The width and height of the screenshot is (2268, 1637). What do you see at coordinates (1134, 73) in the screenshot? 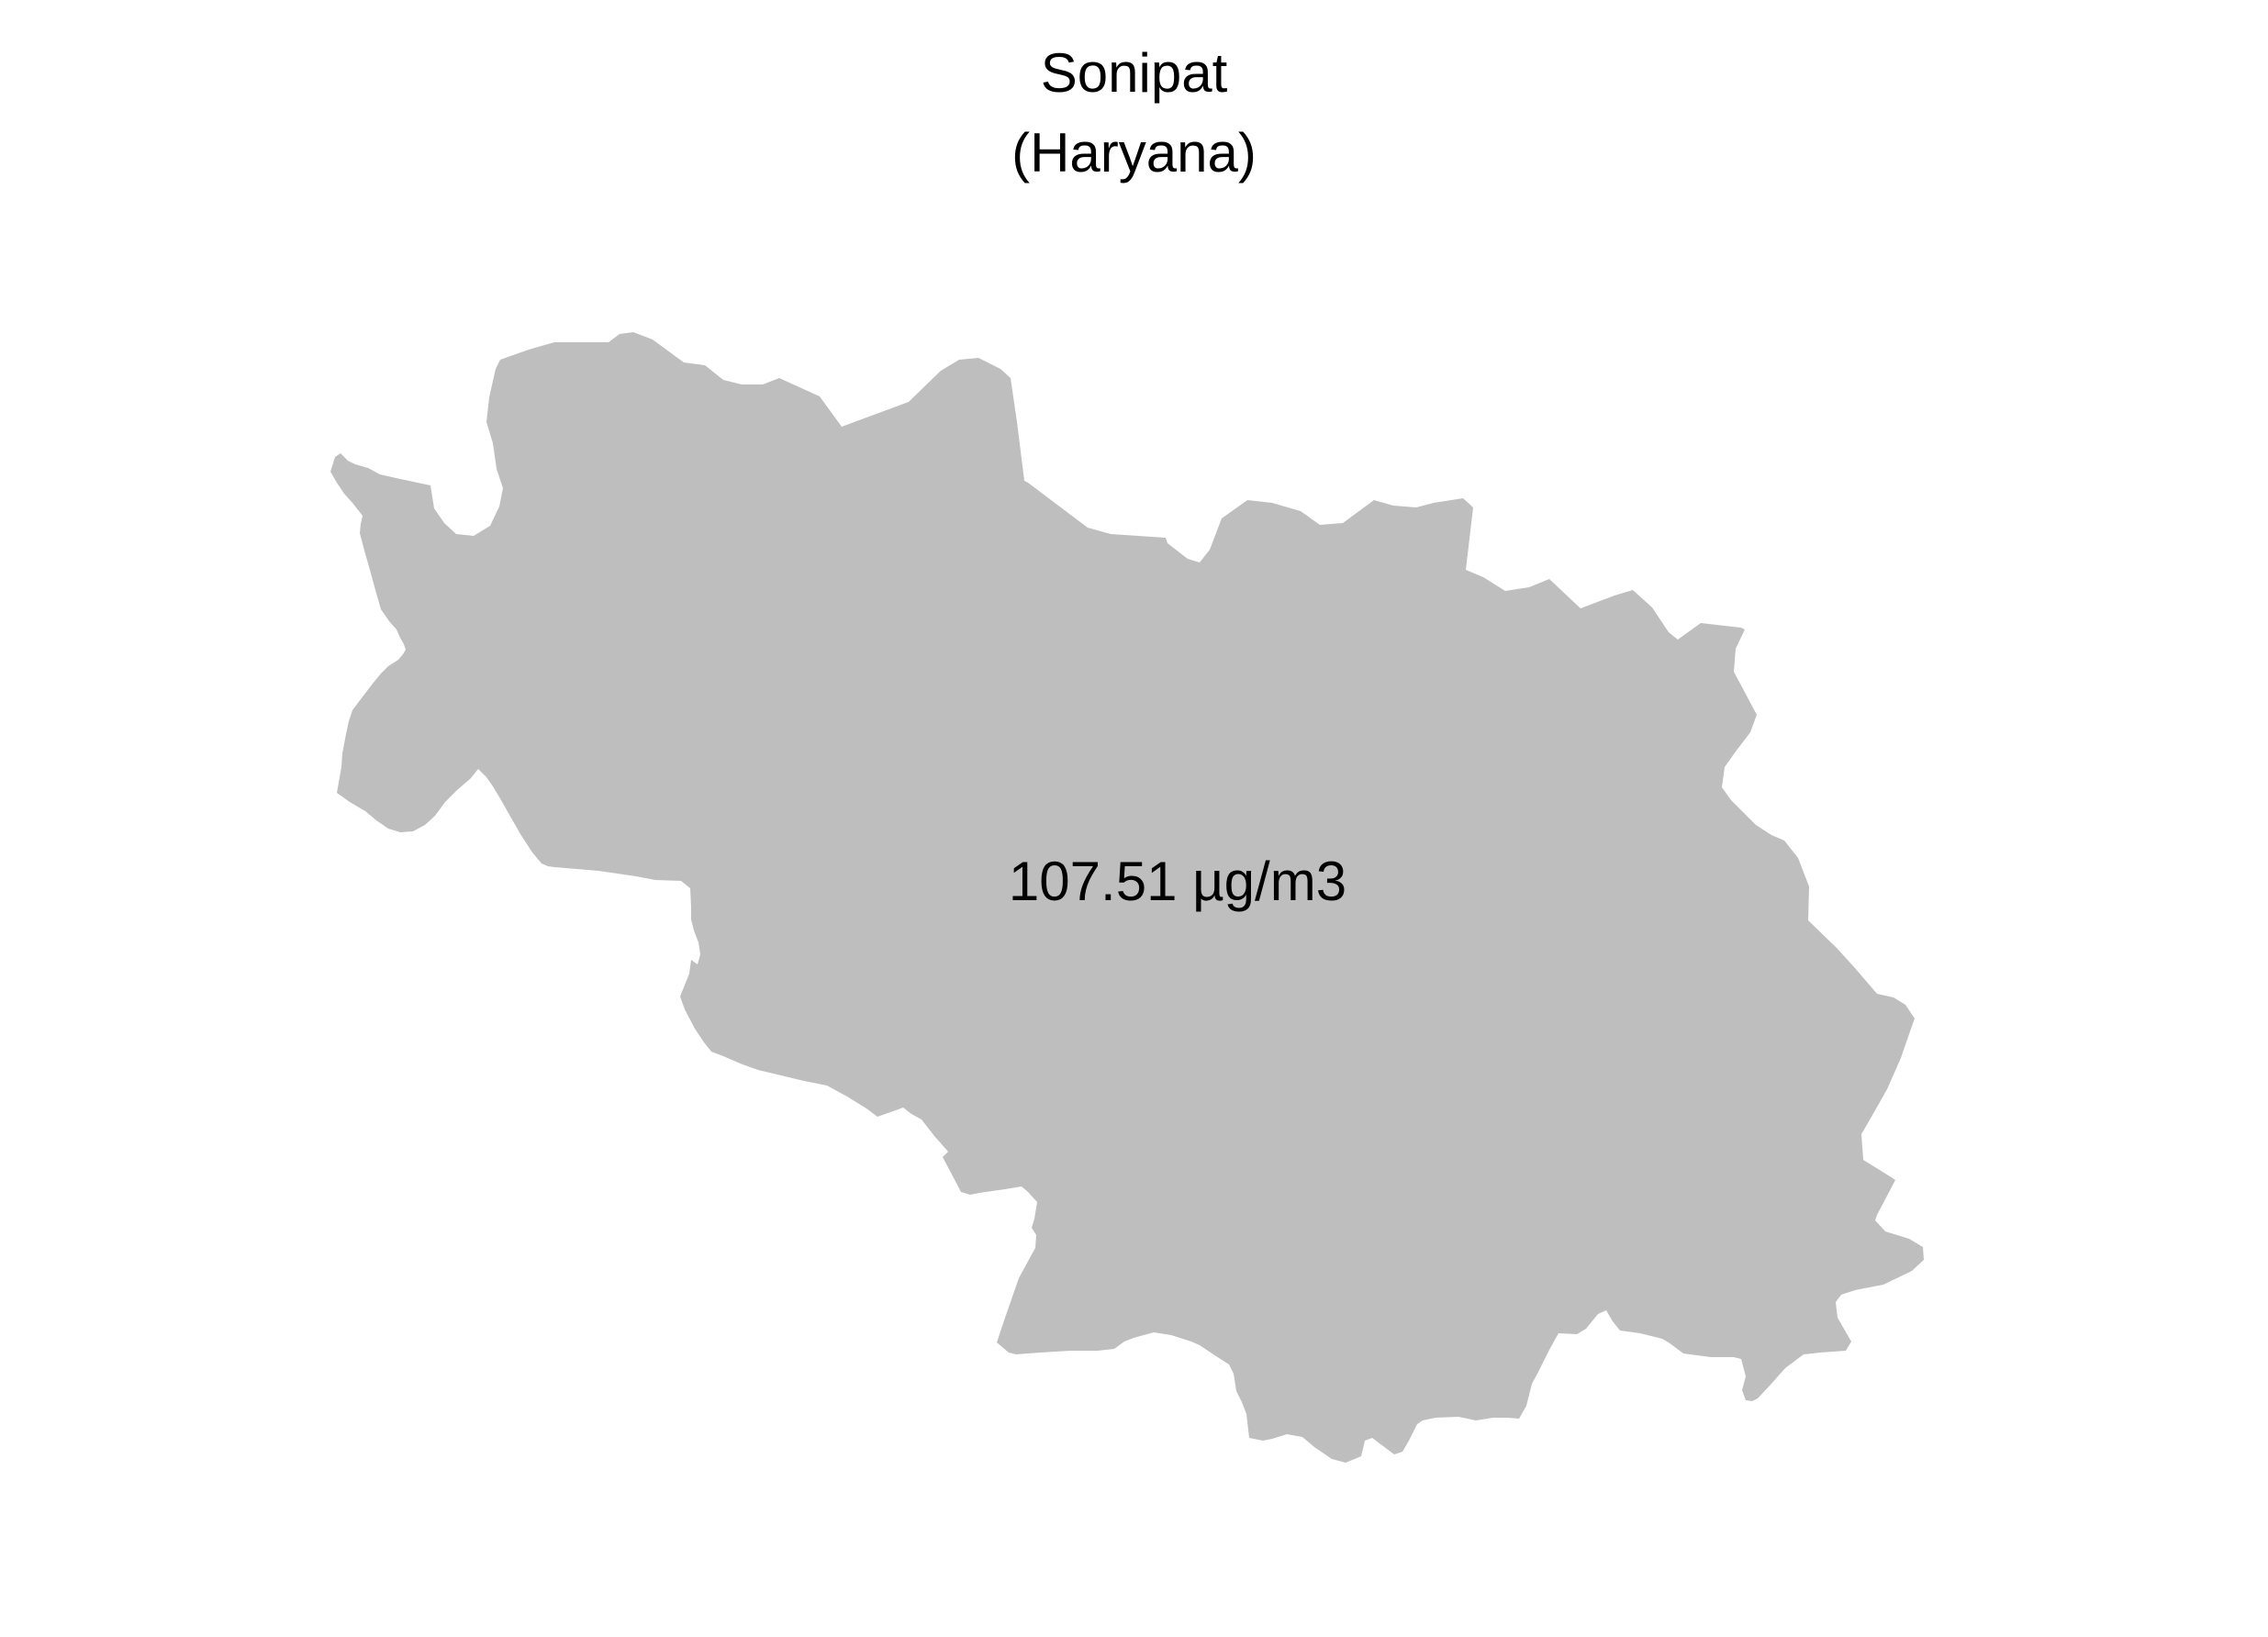
I see `map-title: Sonipat` at bounding box center [1134, 73].